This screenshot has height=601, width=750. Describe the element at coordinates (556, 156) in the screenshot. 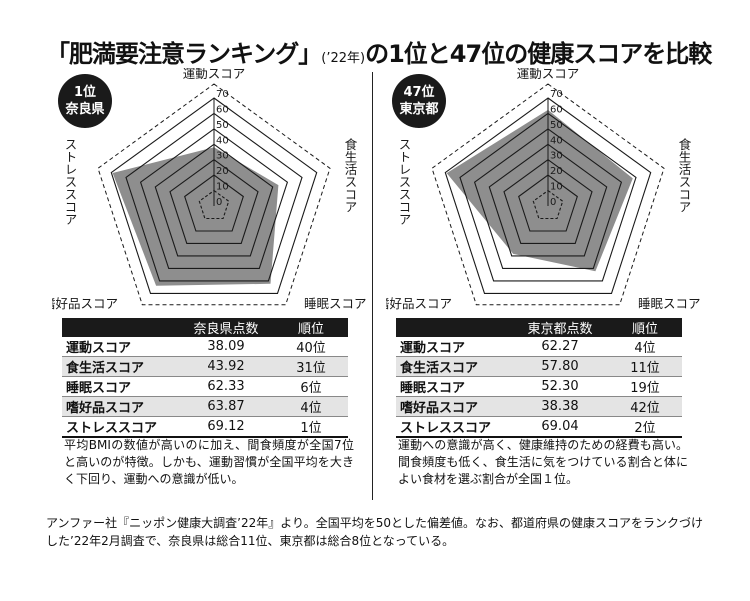

I see `tick-label: 30` at that location.